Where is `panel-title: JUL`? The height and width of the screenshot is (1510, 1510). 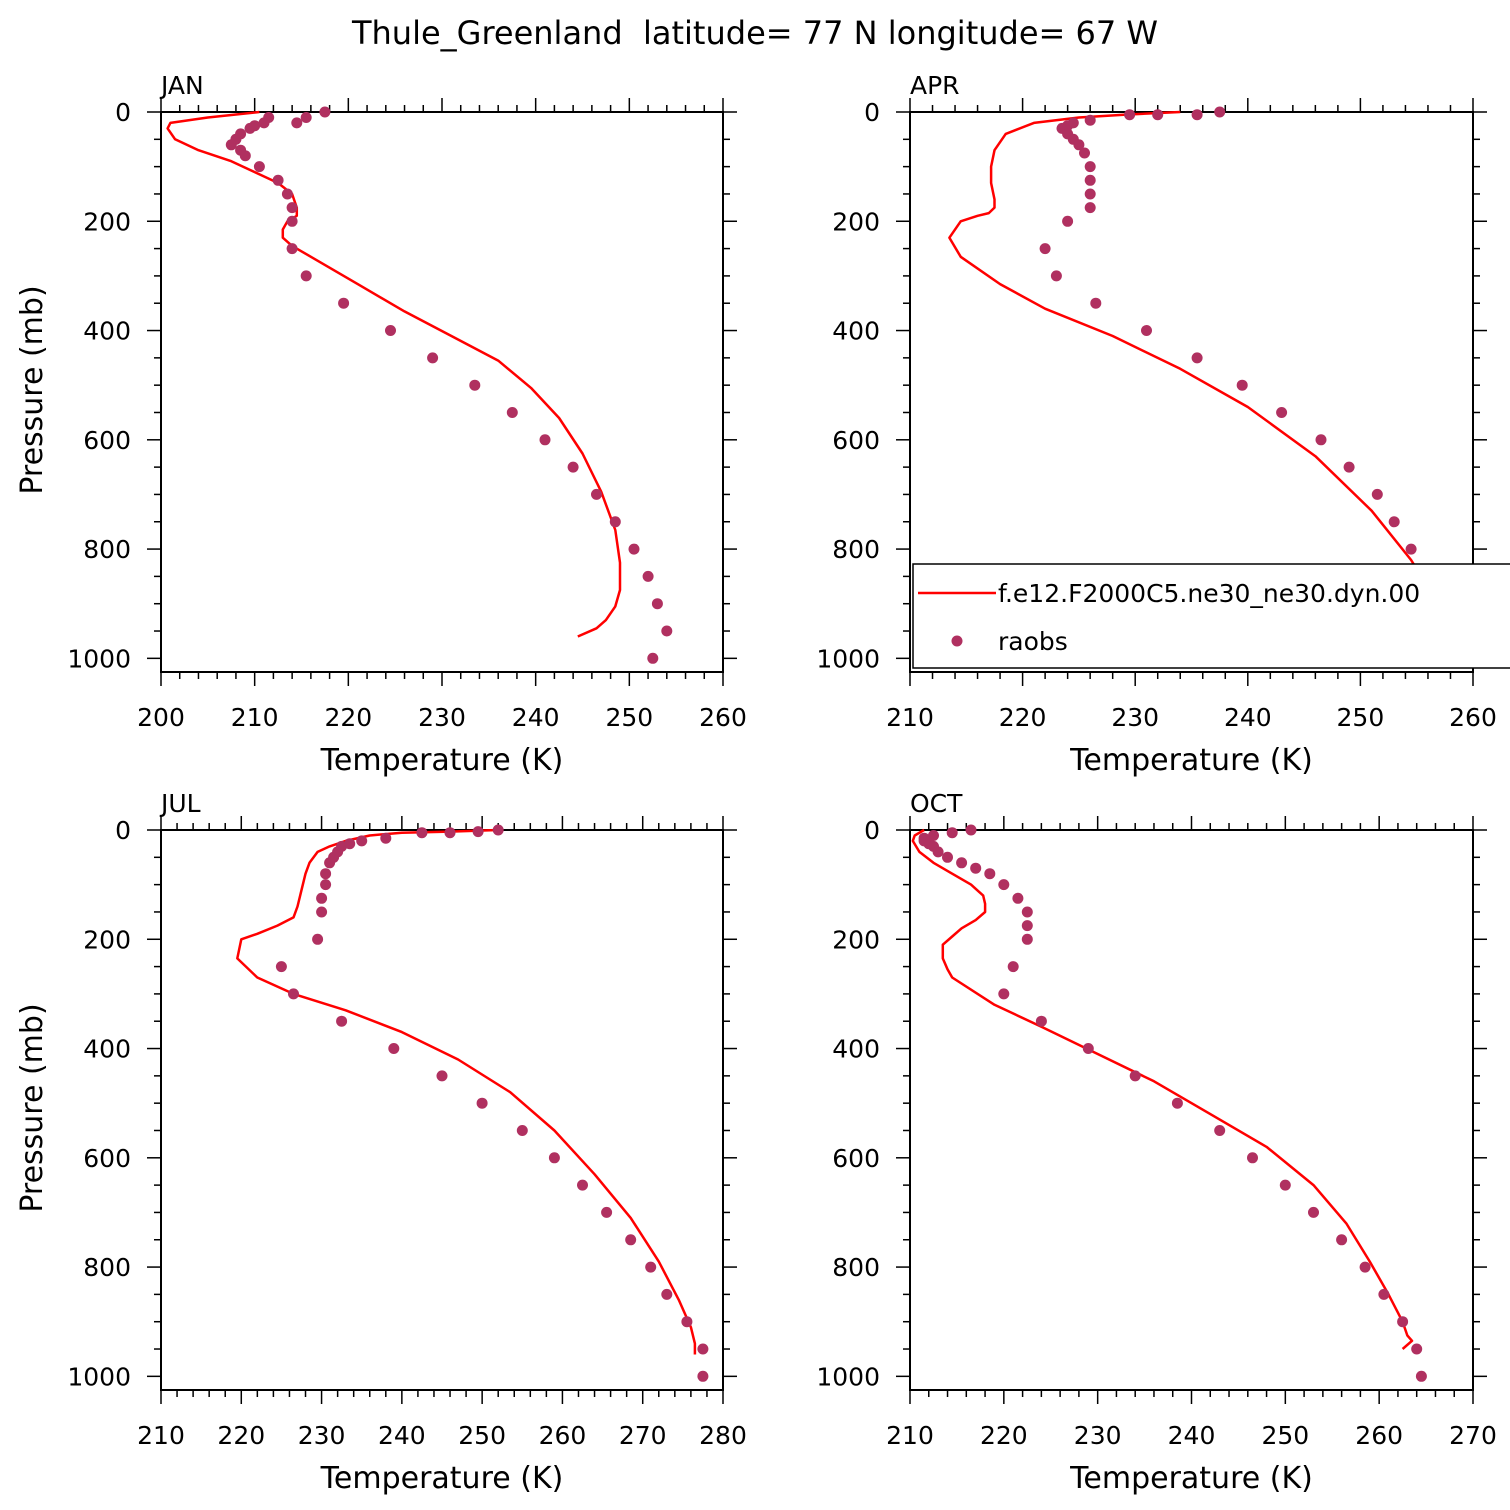 panel-title: JUL is located at coordinates (180, 803).